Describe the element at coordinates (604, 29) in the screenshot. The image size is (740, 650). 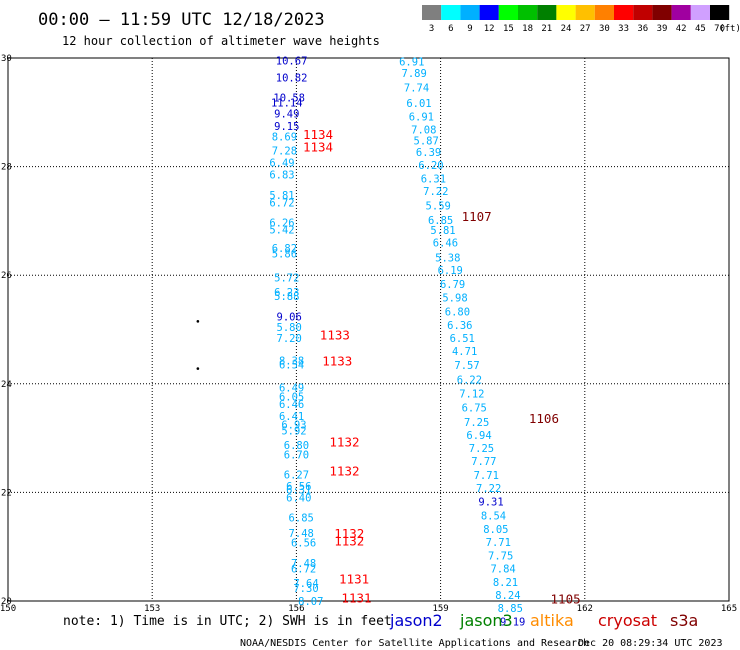
I see `legend-label: 30` at that location.